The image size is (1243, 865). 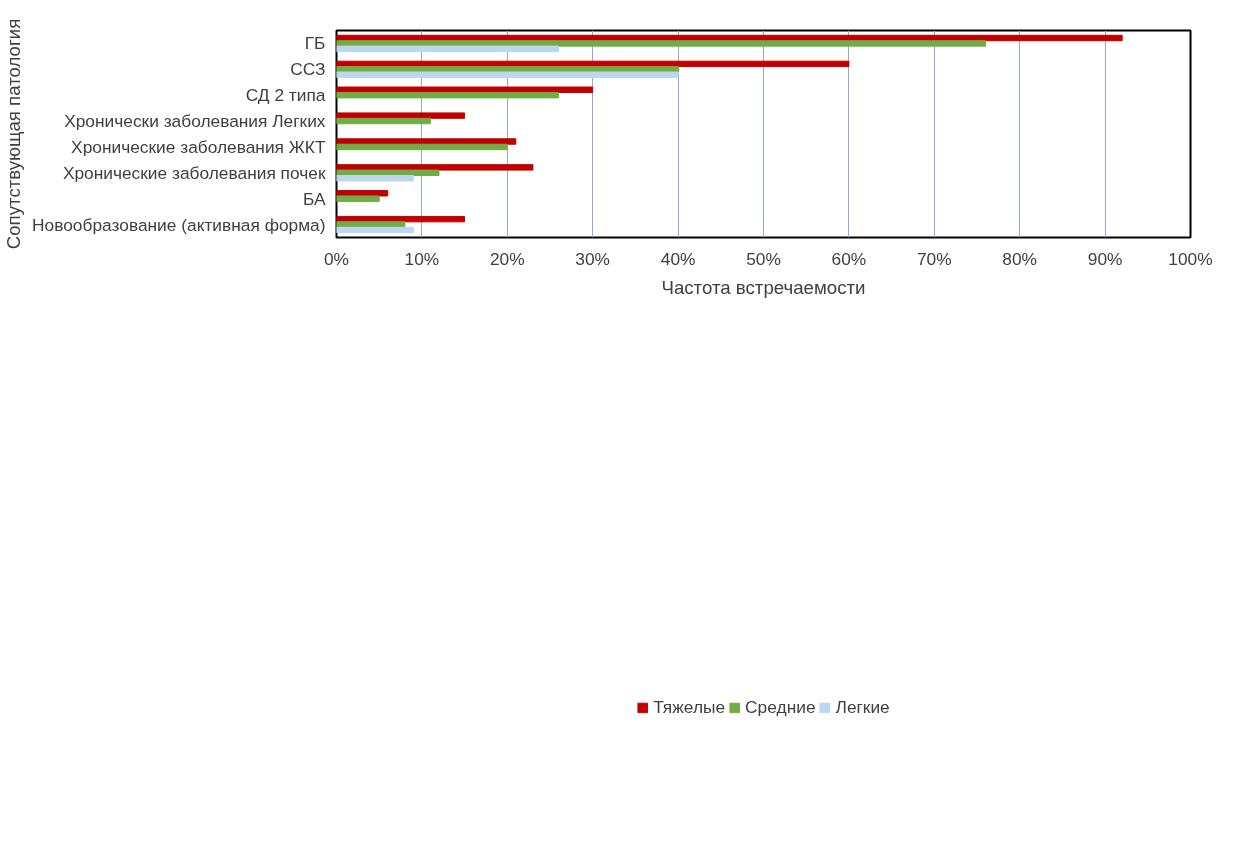 What do you see at coordinates (862, 707) in the screenshot?
I see `legend-label: Легкие` at bounding box center [862, 707].